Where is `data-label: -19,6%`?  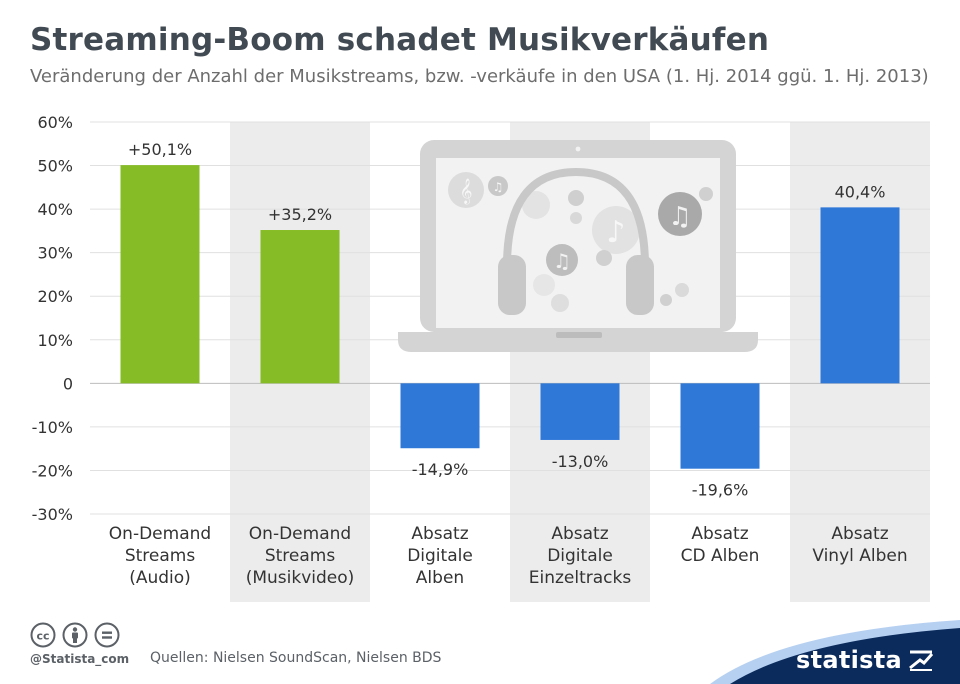 data-label: -19,6% is located at coordinates (720, 490).